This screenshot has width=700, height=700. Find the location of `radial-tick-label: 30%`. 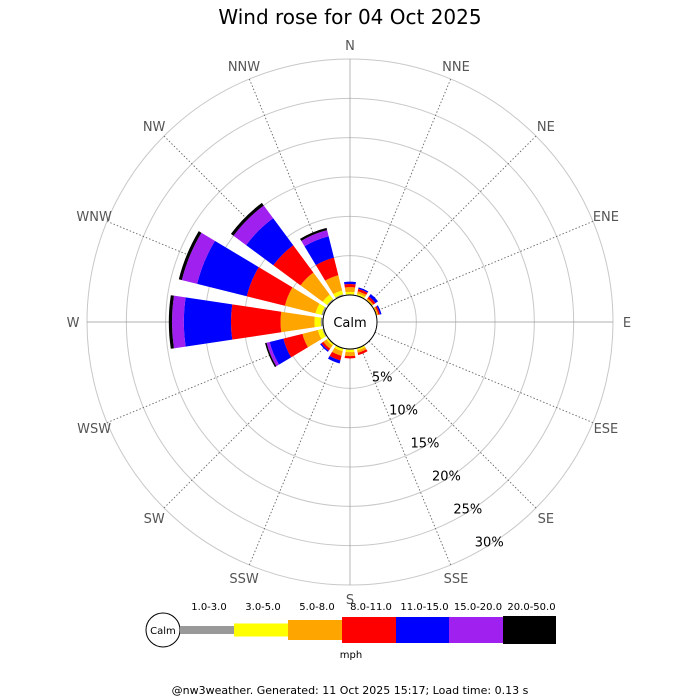

radial-tick-label: 30% is located at coordinates (489, 543).